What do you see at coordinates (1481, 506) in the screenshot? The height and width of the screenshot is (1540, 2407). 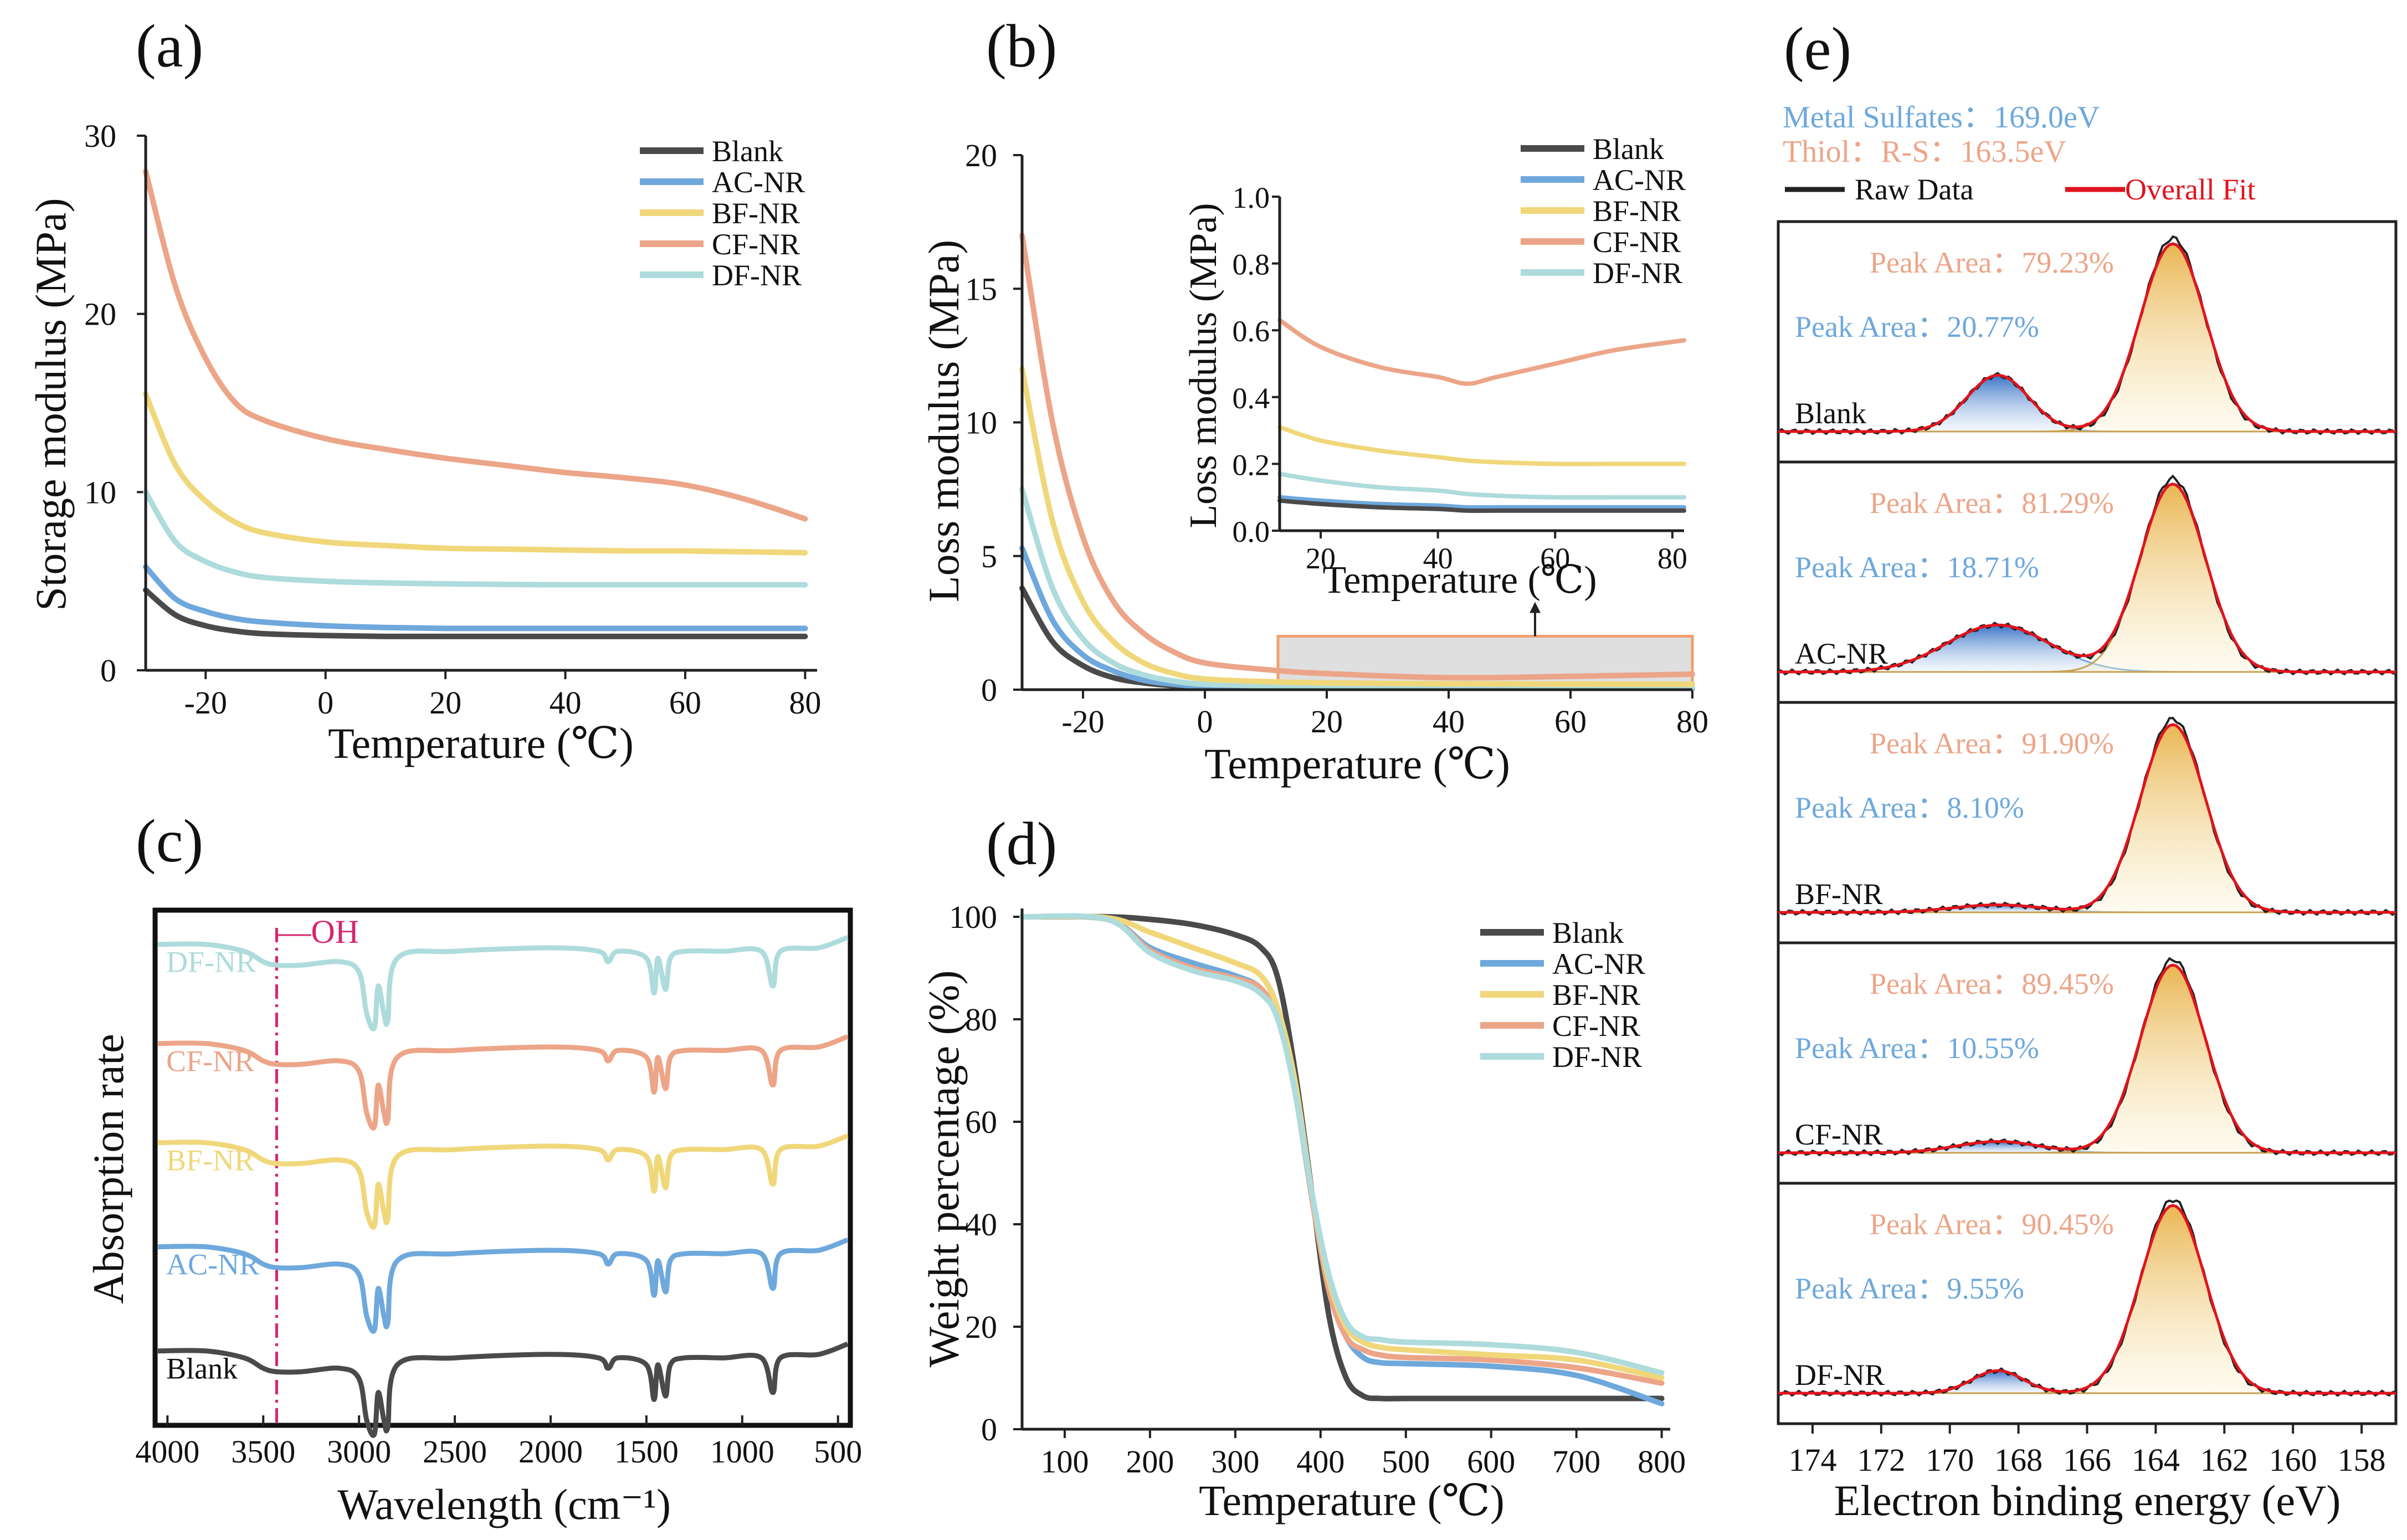 I see `inset-line-blank` at bounding box center [1481, 506].